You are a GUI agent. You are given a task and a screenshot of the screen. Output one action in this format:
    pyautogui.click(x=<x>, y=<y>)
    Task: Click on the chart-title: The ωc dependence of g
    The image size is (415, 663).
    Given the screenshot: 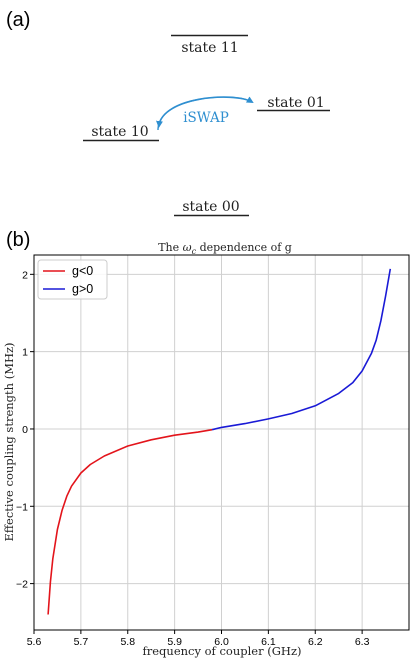 What is the action you would take?
    pyautogui.click(x=225, y=248)
    